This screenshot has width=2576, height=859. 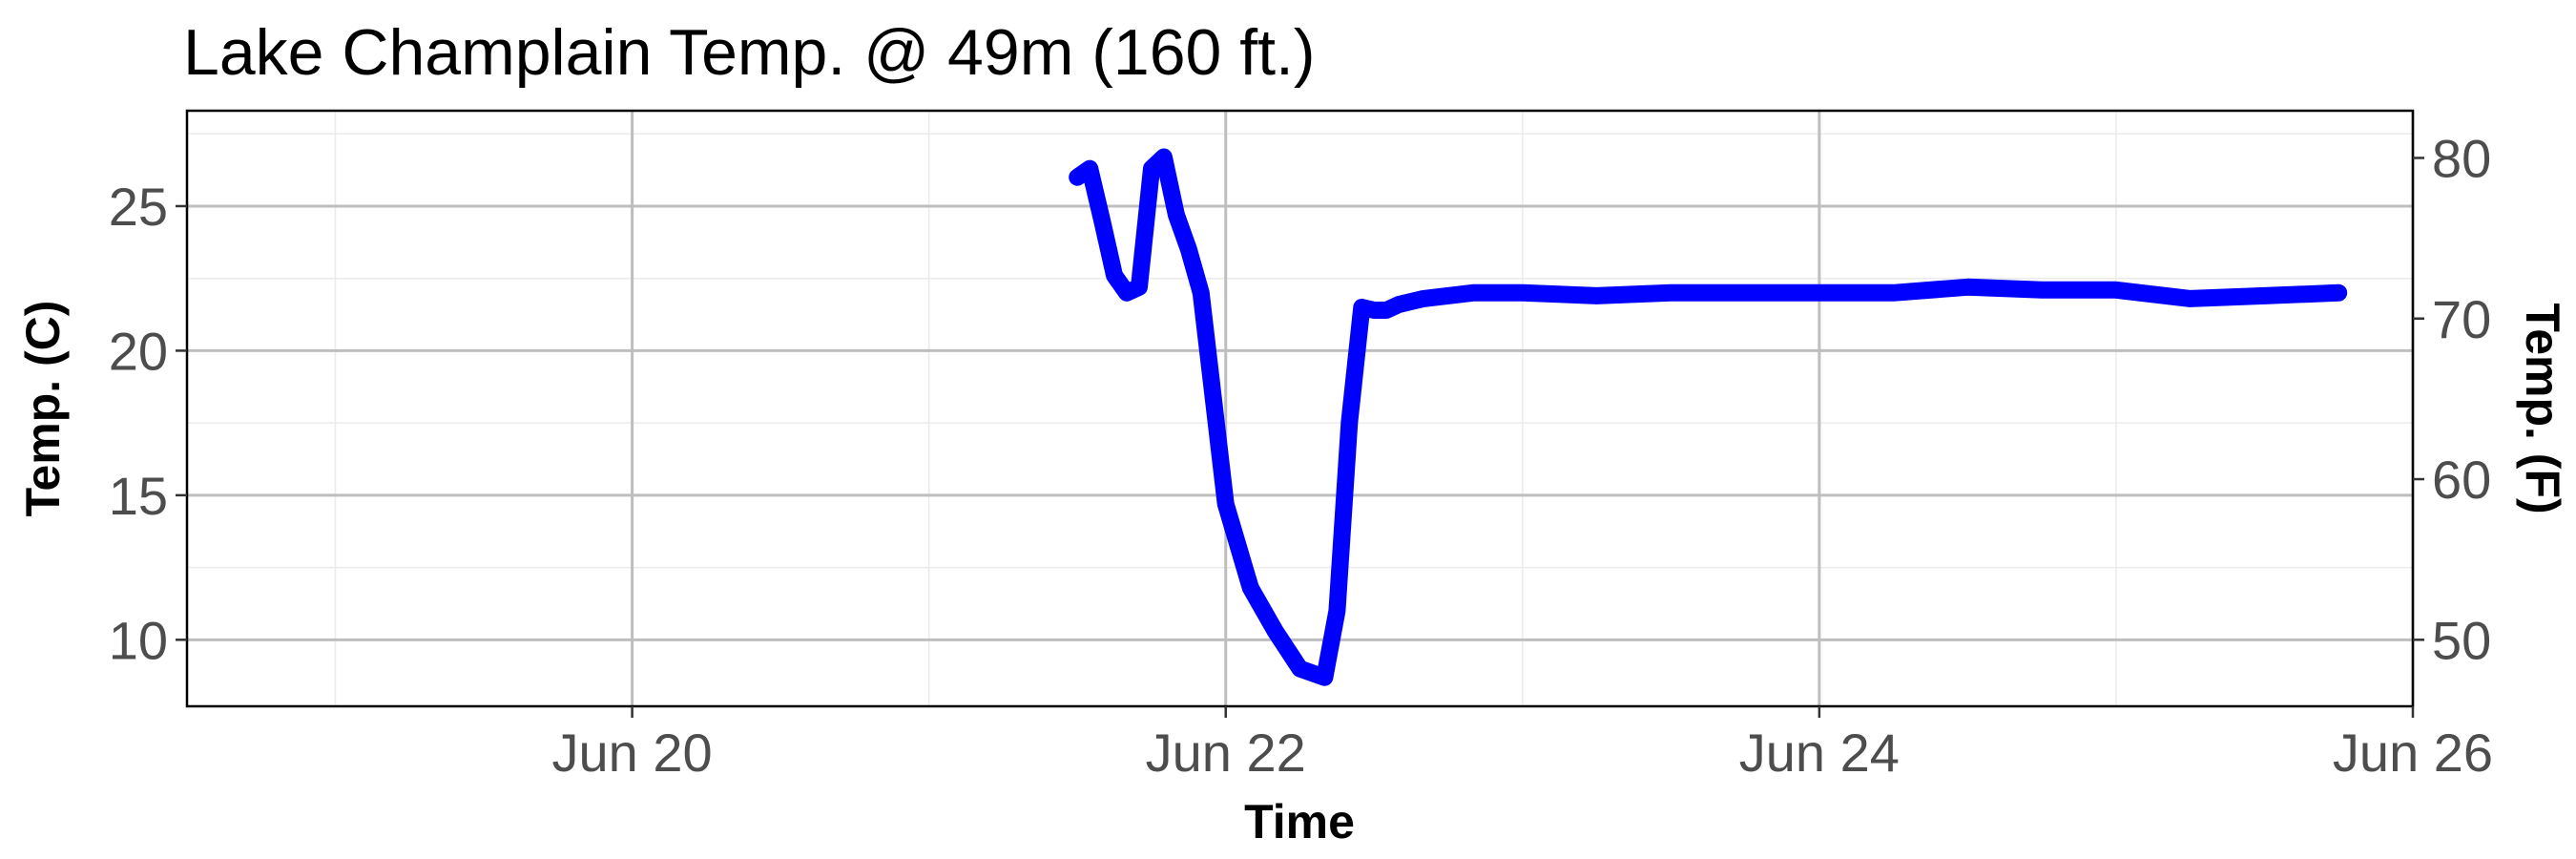 What do you see at coordinates (138, 207) in the screenshot?
I see `y-tick-label: 25` at bounding box center [138, 207].